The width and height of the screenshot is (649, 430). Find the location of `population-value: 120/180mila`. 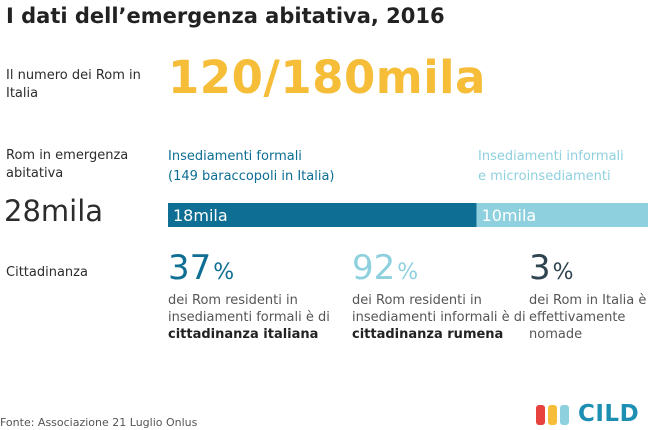

population-value: 120/180mila is located at coordinates (327, 77).